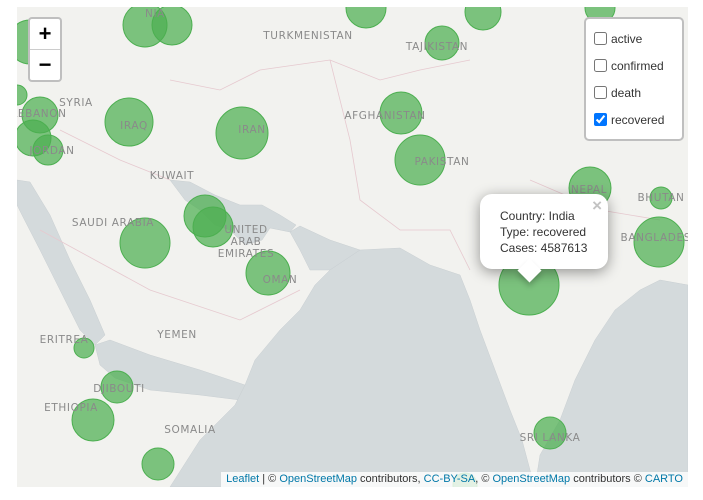  Describe the element at coordinates (437, 47) in the screenshot. I see `country-label: TAJIKISTAN` at that location.